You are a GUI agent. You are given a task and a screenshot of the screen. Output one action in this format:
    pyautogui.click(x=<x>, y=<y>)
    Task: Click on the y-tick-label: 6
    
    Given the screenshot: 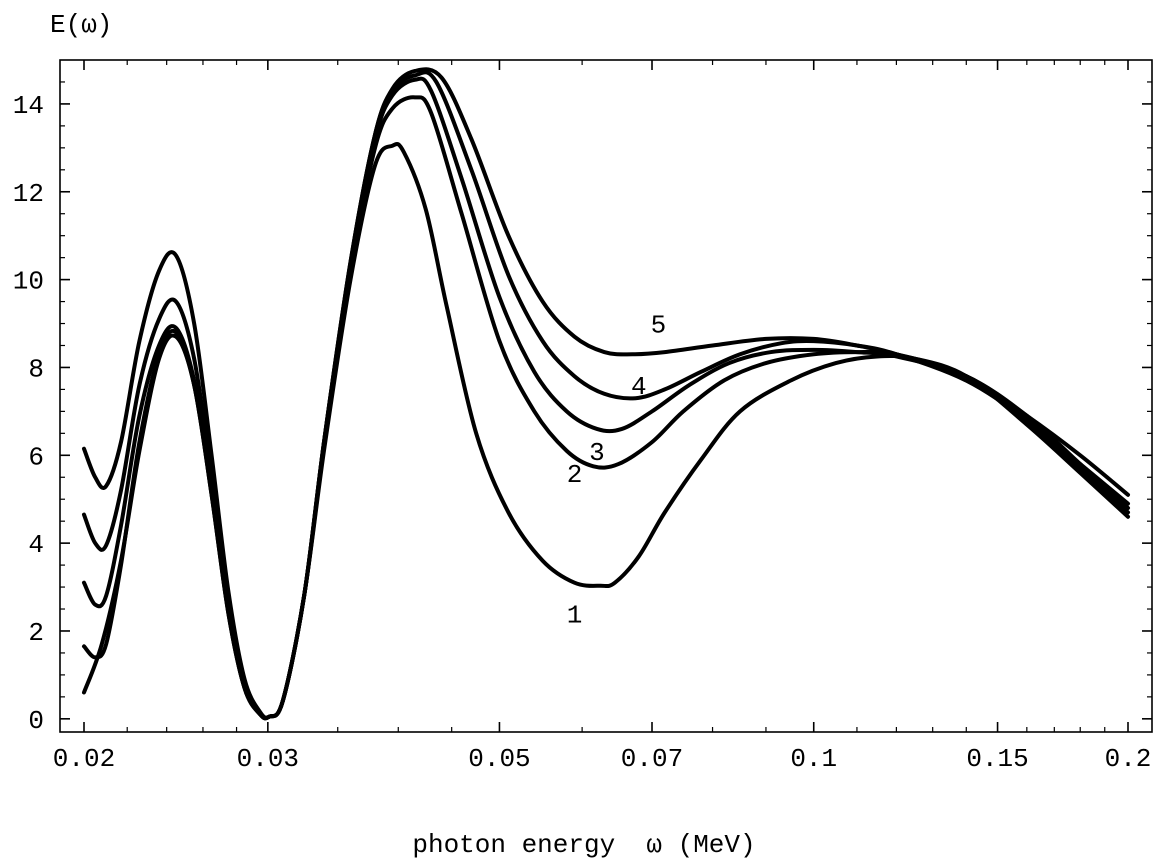 What is the action you would take?
    pyautogui.click(x=36, y=457)
    